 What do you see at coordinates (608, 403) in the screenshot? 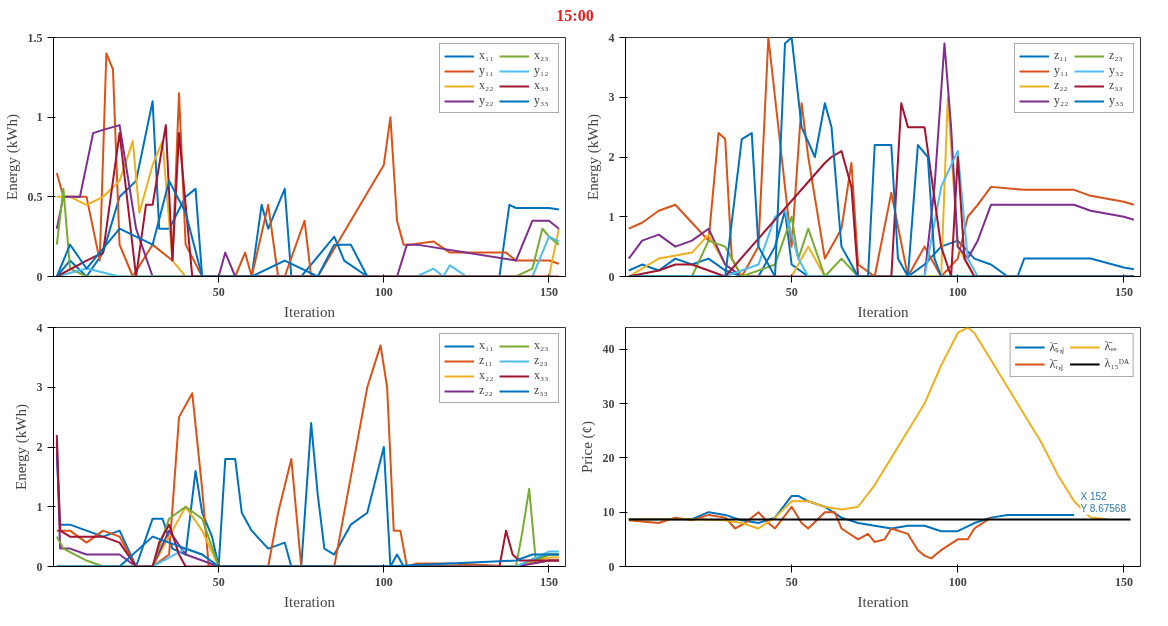
I see `y-tick-label: 30` at bounding box center [608, 403].